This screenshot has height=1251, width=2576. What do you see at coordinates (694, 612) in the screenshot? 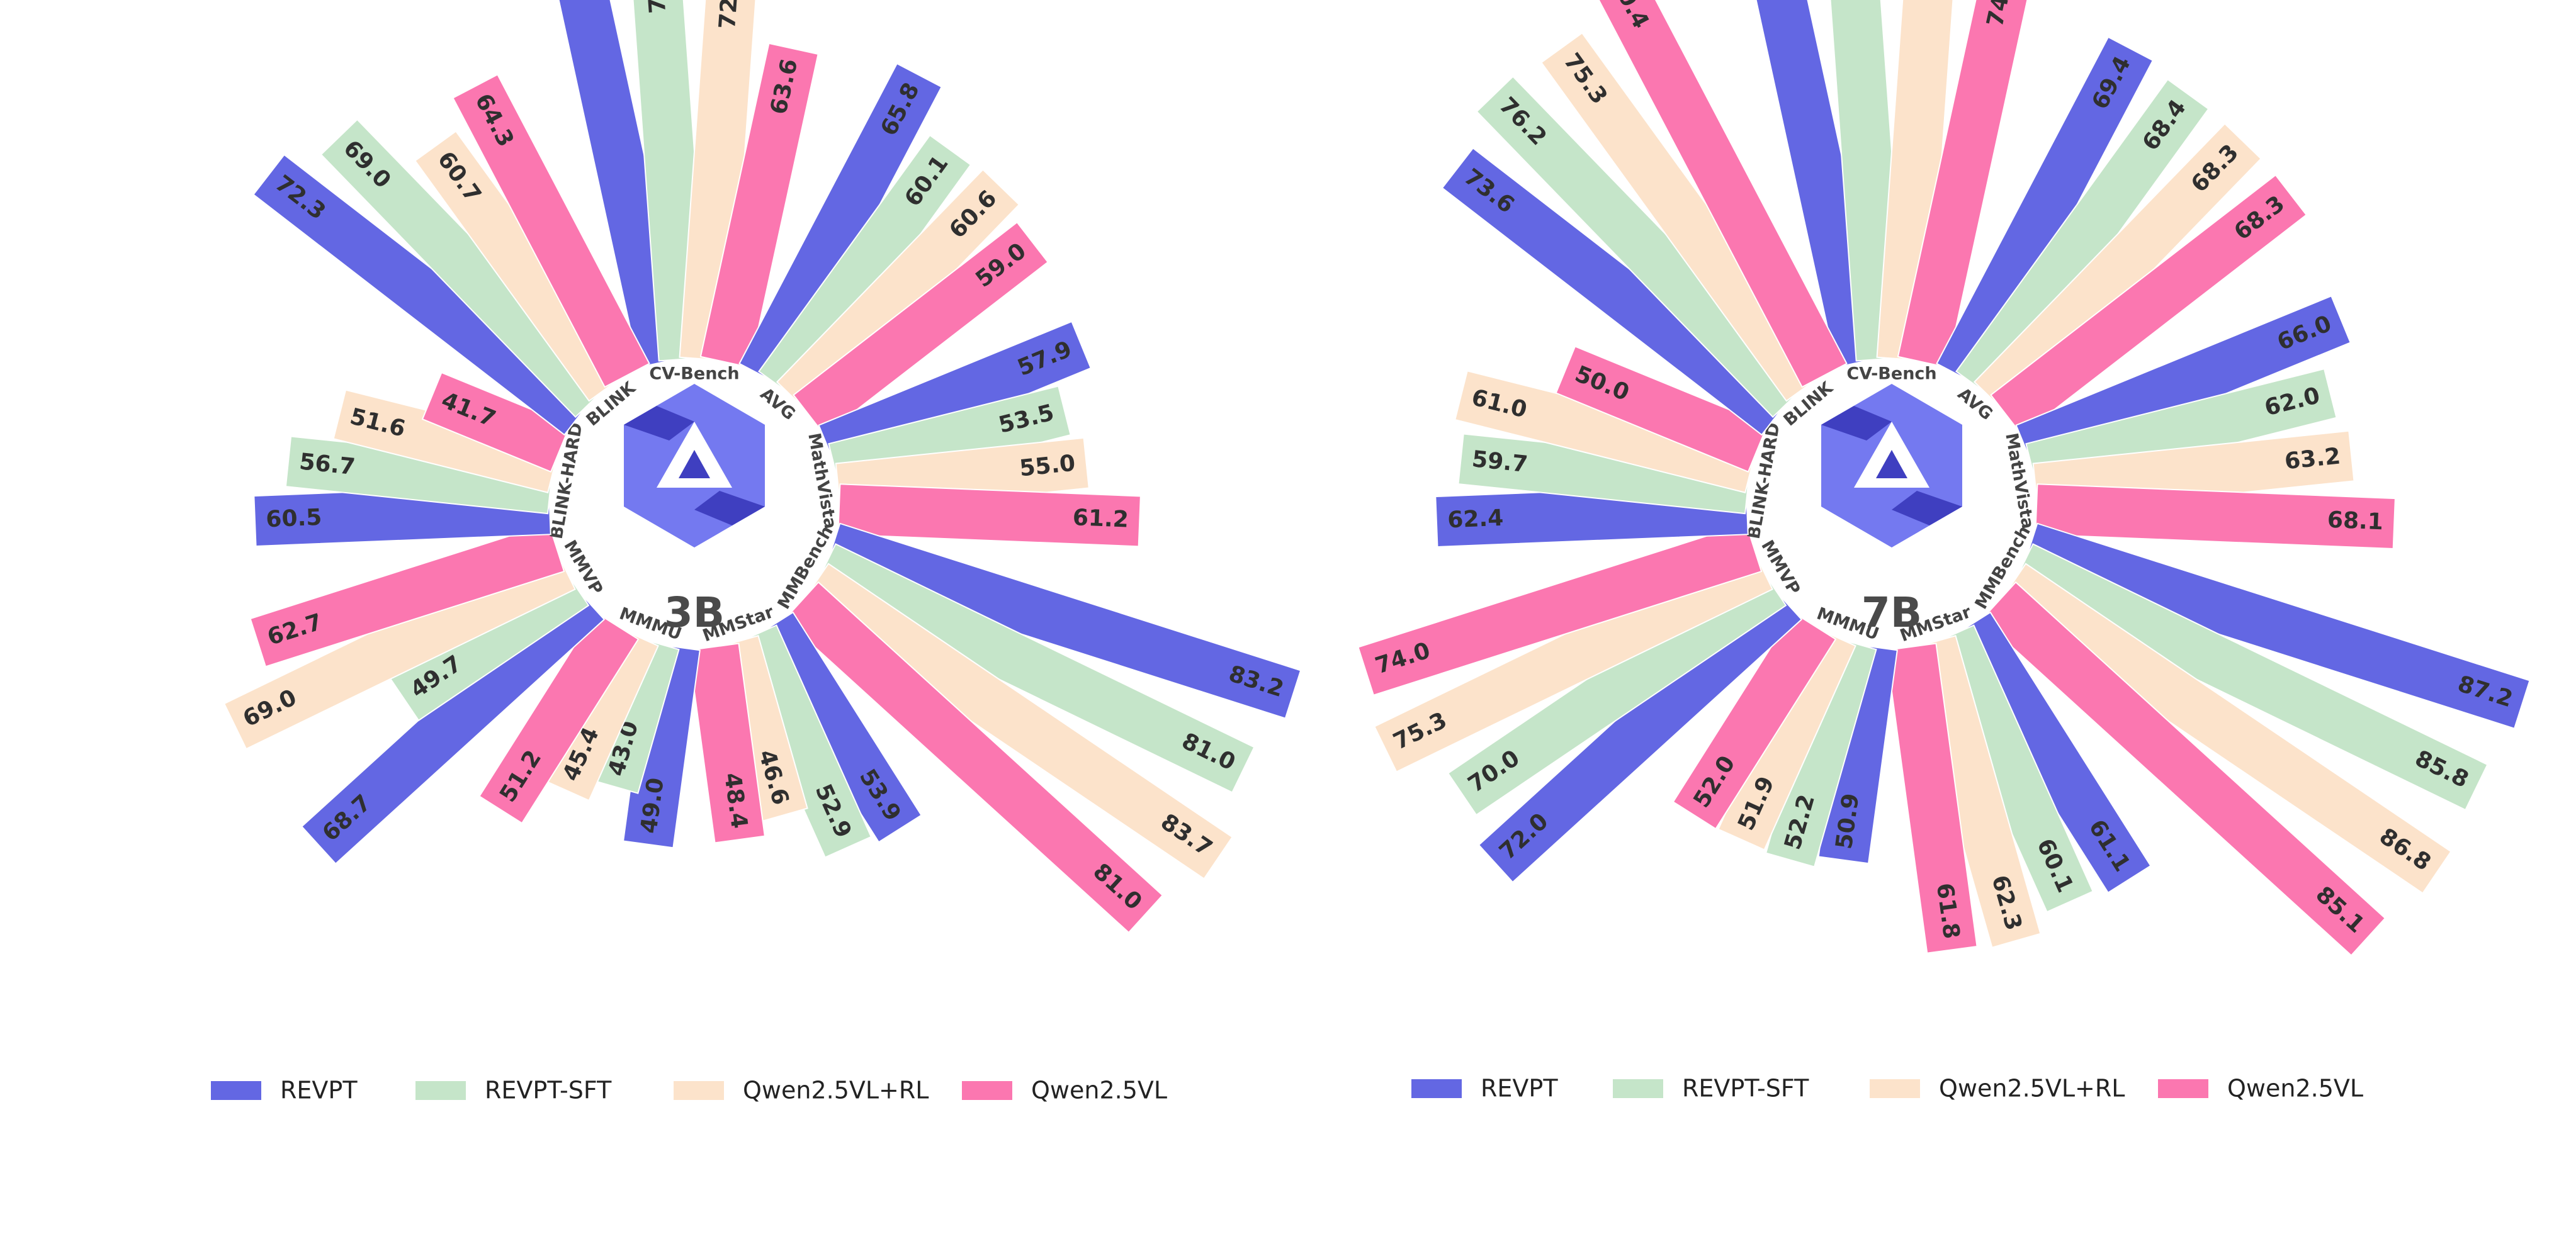
I see `center-model-size-label: 3B` at bounding box center [694, 612].